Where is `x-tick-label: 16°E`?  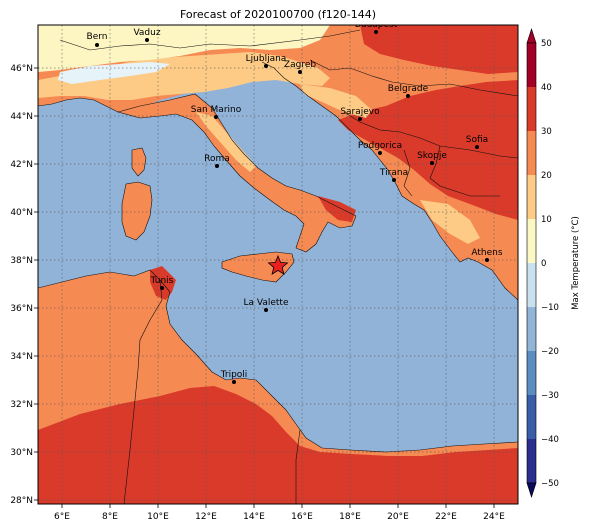 x-tick-label: 16°E is located at coordinates (302, 517).